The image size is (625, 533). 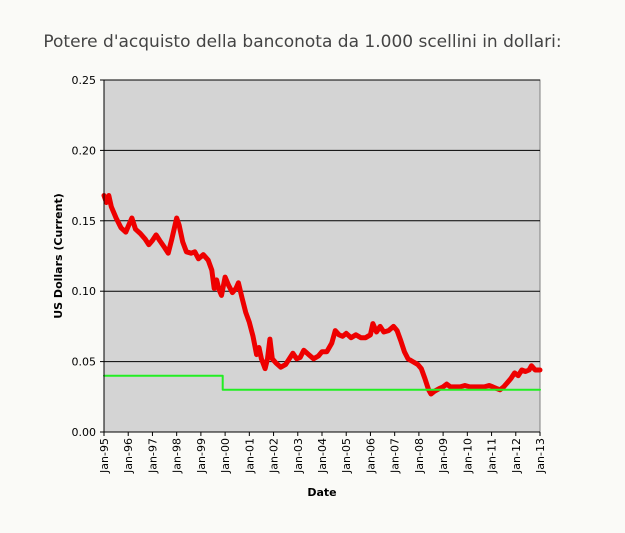 I want to click on y-tick-label: 0.10, so click(x=84, y=291).